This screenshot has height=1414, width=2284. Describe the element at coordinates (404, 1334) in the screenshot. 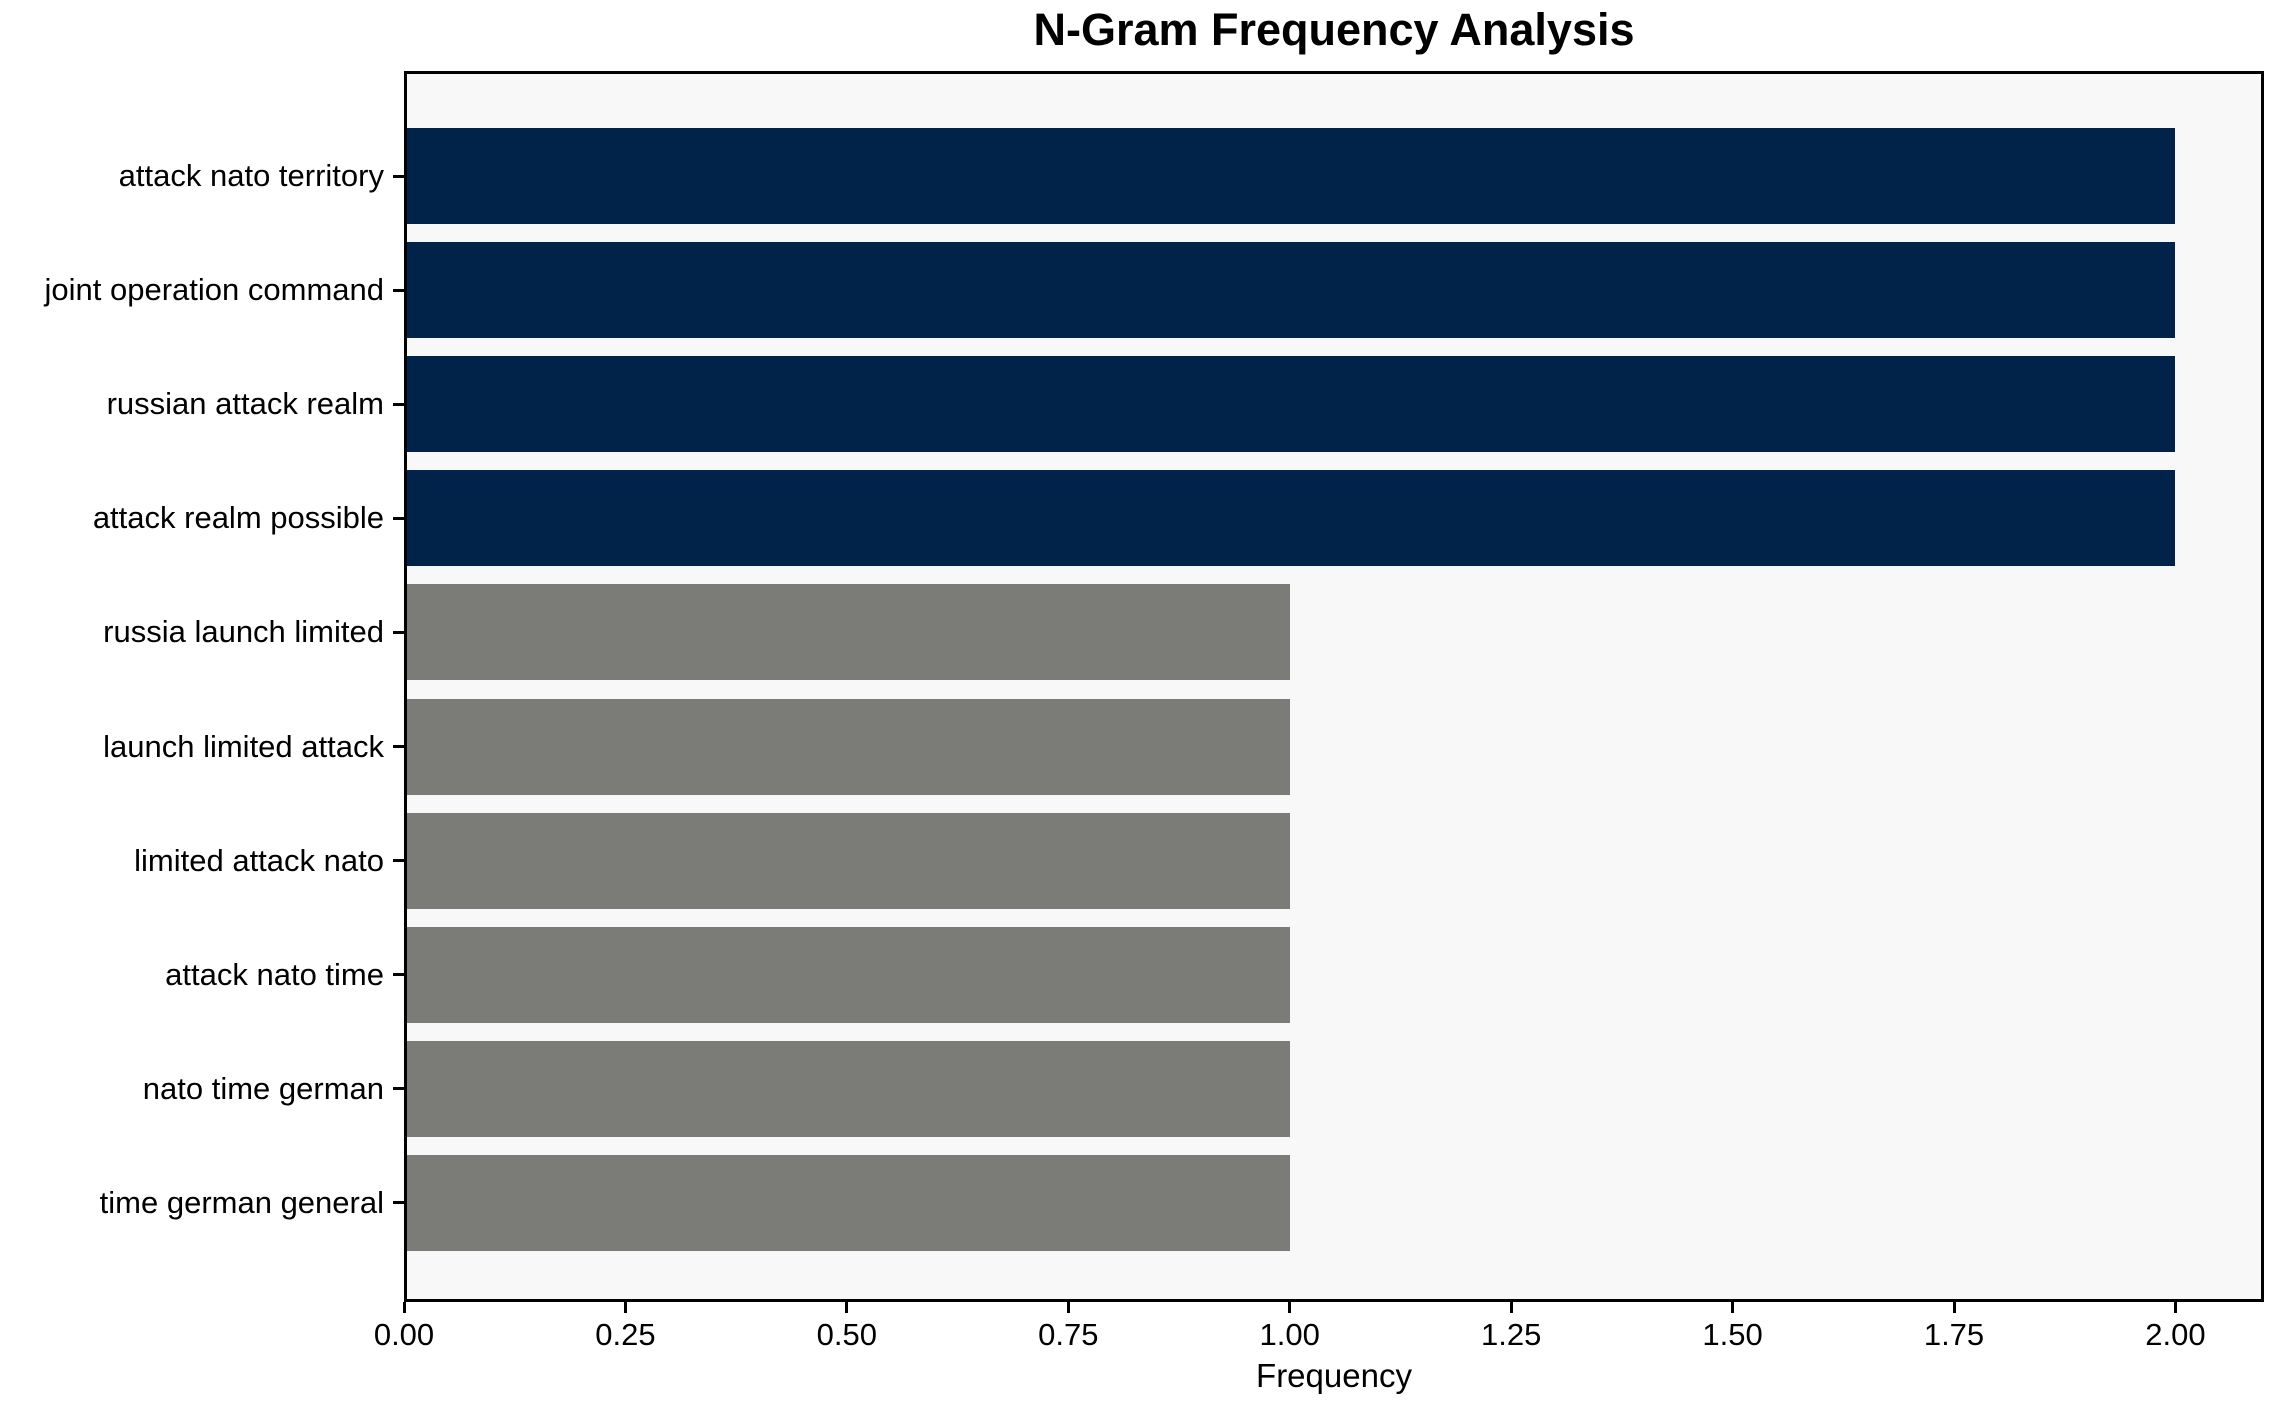

I see `x-tick-label: 0.00` at that location.